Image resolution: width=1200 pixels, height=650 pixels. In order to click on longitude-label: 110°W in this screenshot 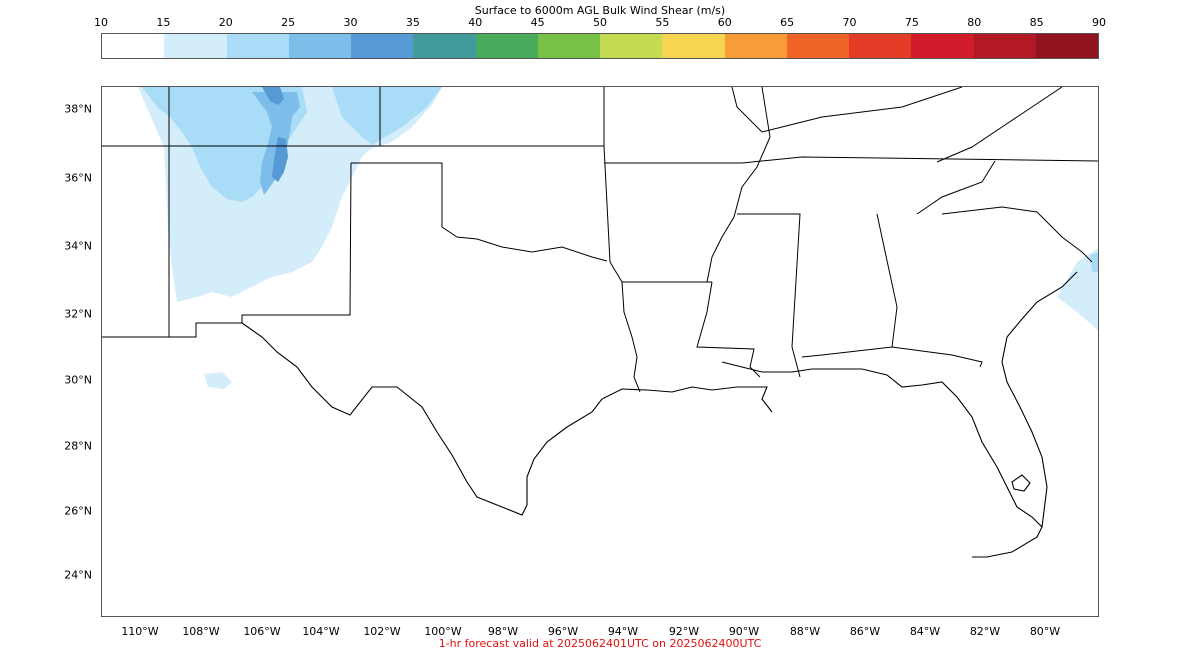, I will do `click(140, 631)`.